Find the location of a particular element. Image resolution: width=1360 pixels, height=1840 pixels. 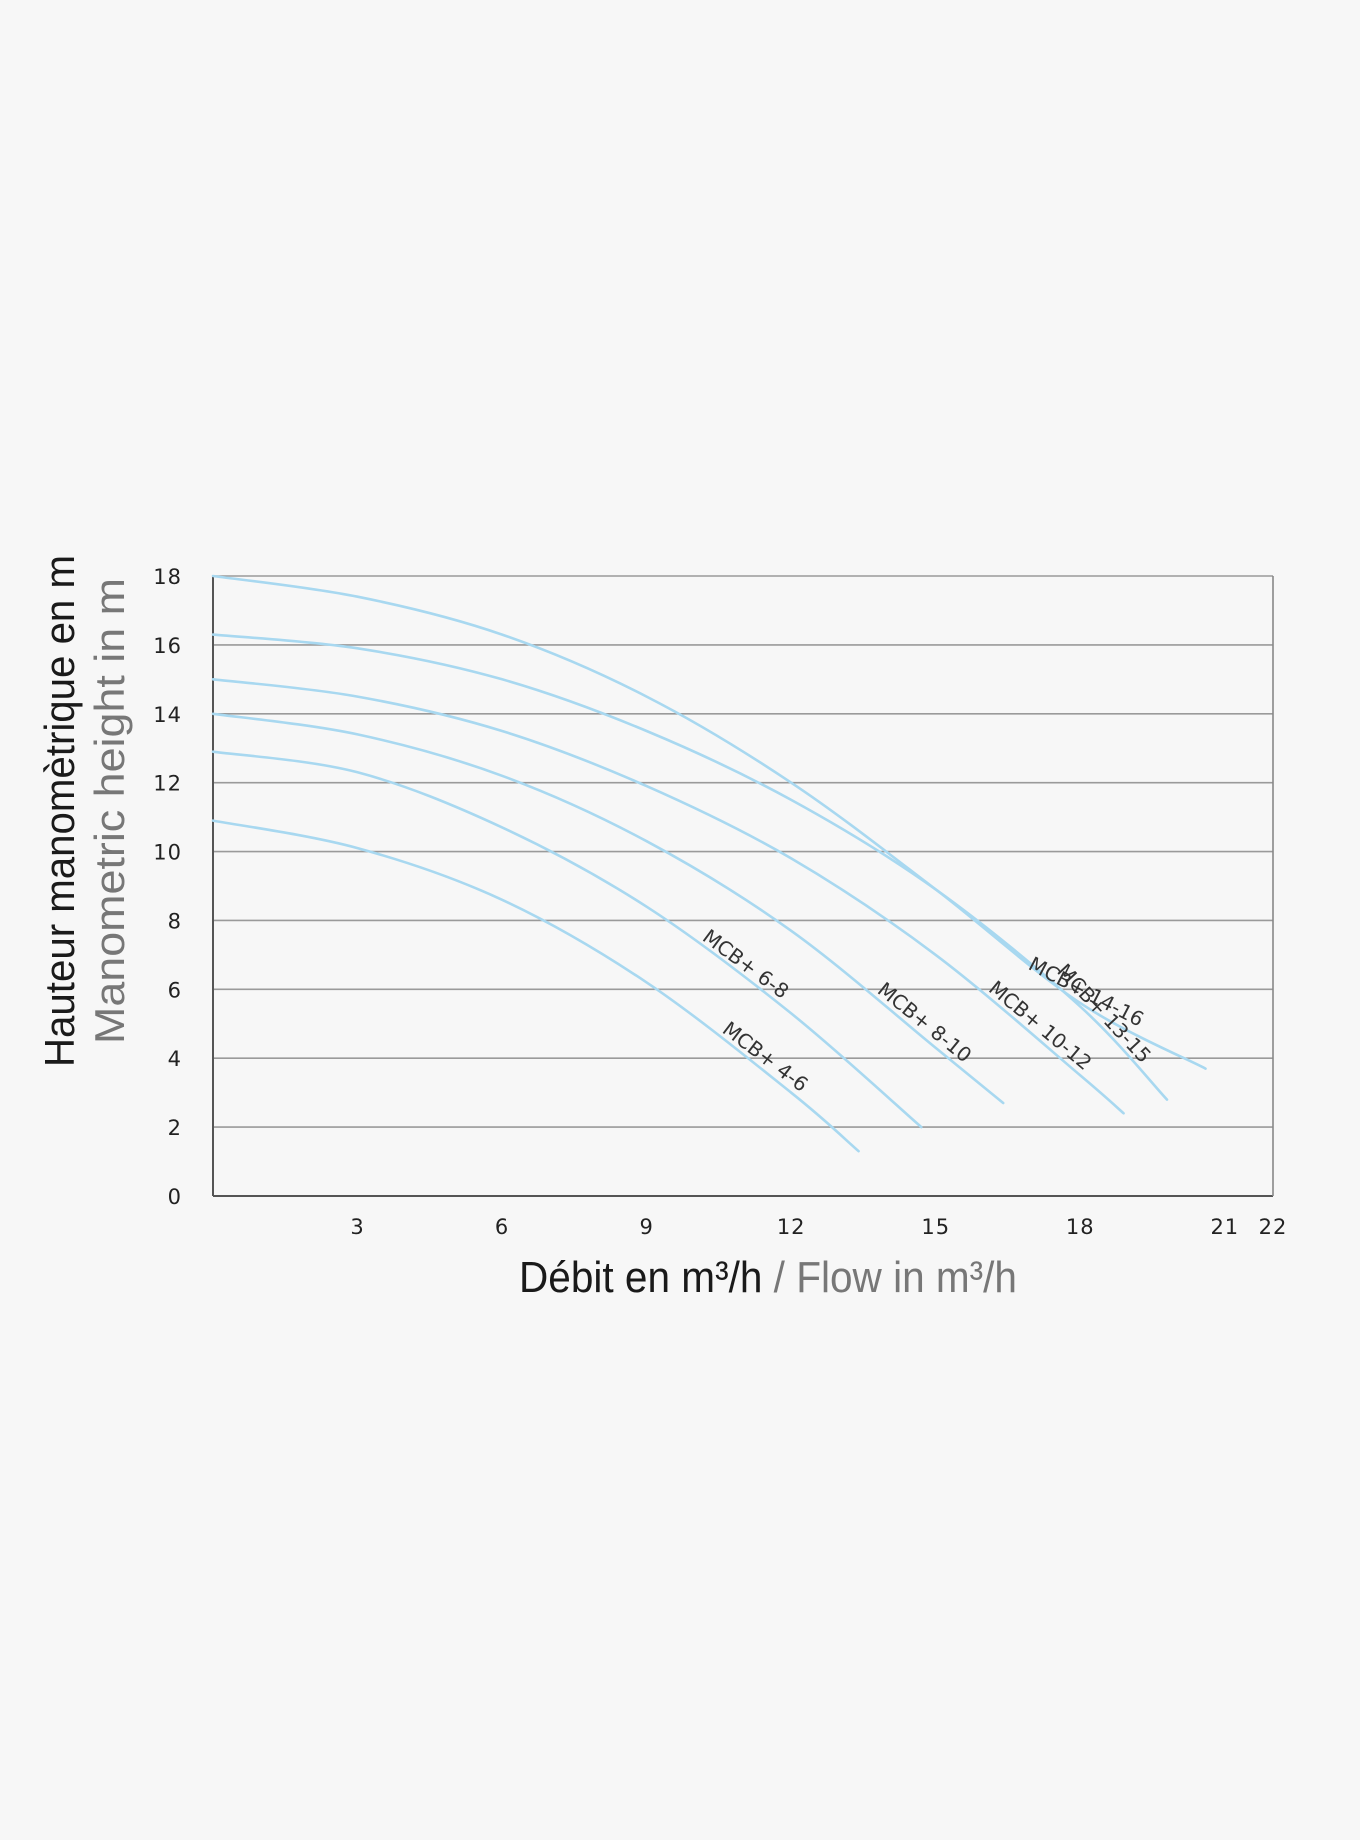

x-tick-label-15: 15 is located at coordinates (935, 1227).